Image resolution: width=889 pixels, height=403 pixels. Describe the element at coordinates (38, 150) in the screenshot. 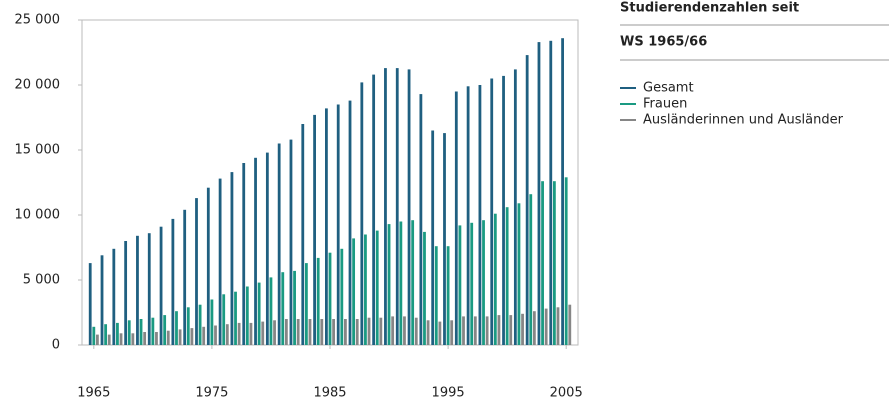

I see `y-tick-label: 15 000` at that location.